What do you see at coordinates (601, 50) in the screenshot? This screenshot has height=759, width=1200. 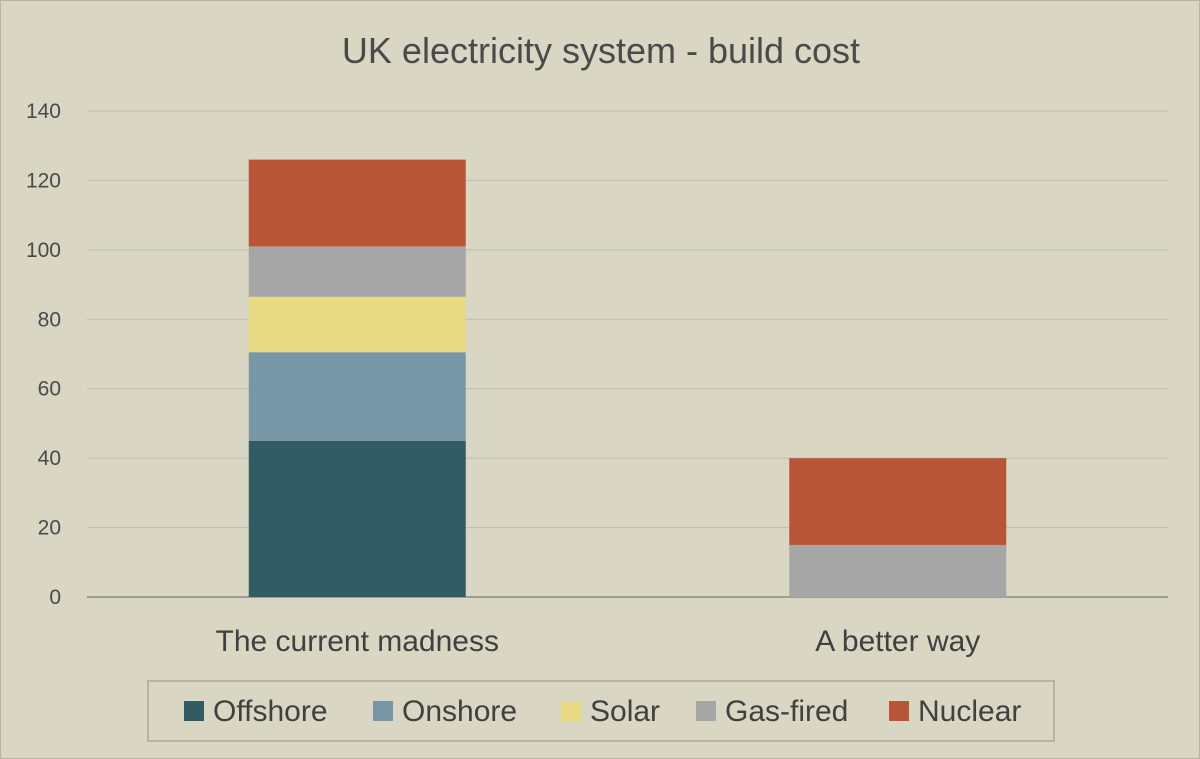 I see `chart-title: UK electricity system - build cost` at bounding box center [601, 50].